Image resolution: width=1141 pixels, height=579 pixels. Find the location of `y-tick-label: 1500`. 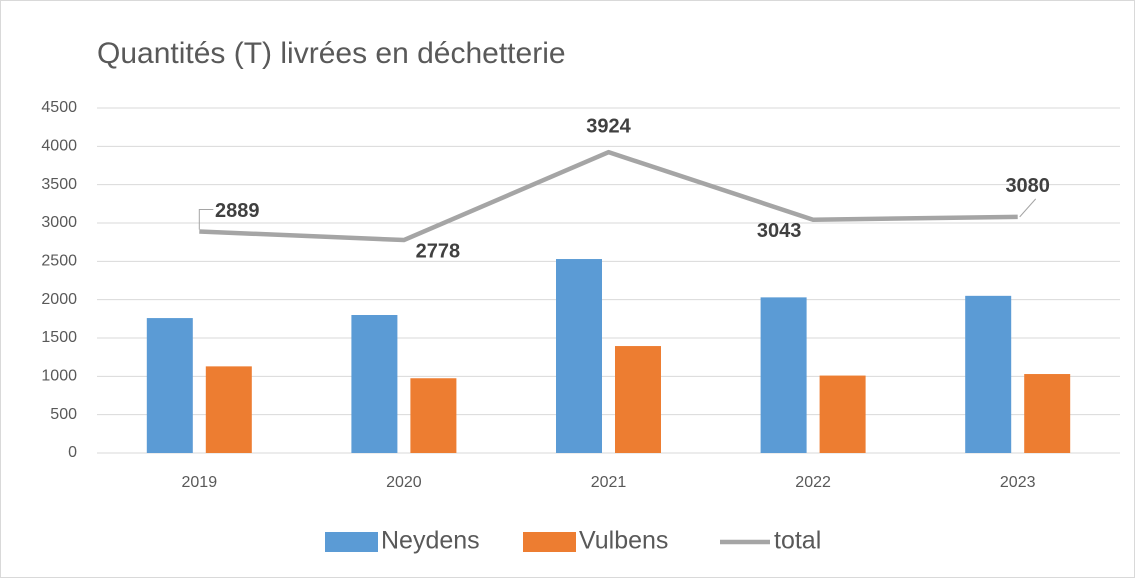

y-tick-label: 1500 is located at coordinates (59, 337).